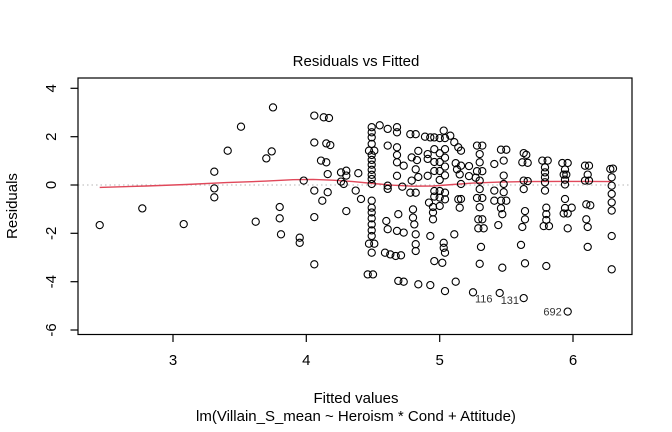 This screenshot has height=432, width=672. I want to click on y-axis: 4 2 0 -2 -4 -6, so click(60, 210).